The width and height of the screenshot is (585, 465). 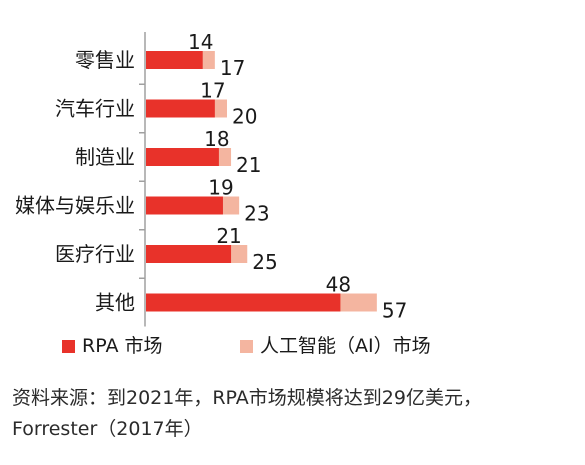 I want to click on data-label-ai: 17, so click(x=232, y=68).